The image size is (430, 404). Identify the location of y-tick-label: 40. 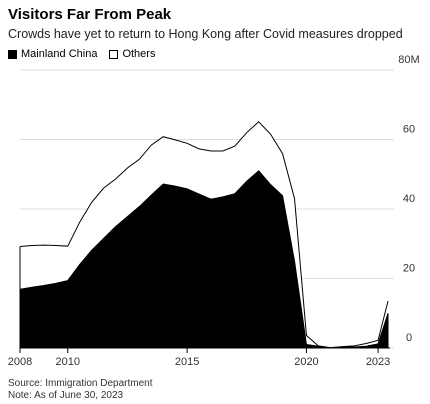
(409, 199).